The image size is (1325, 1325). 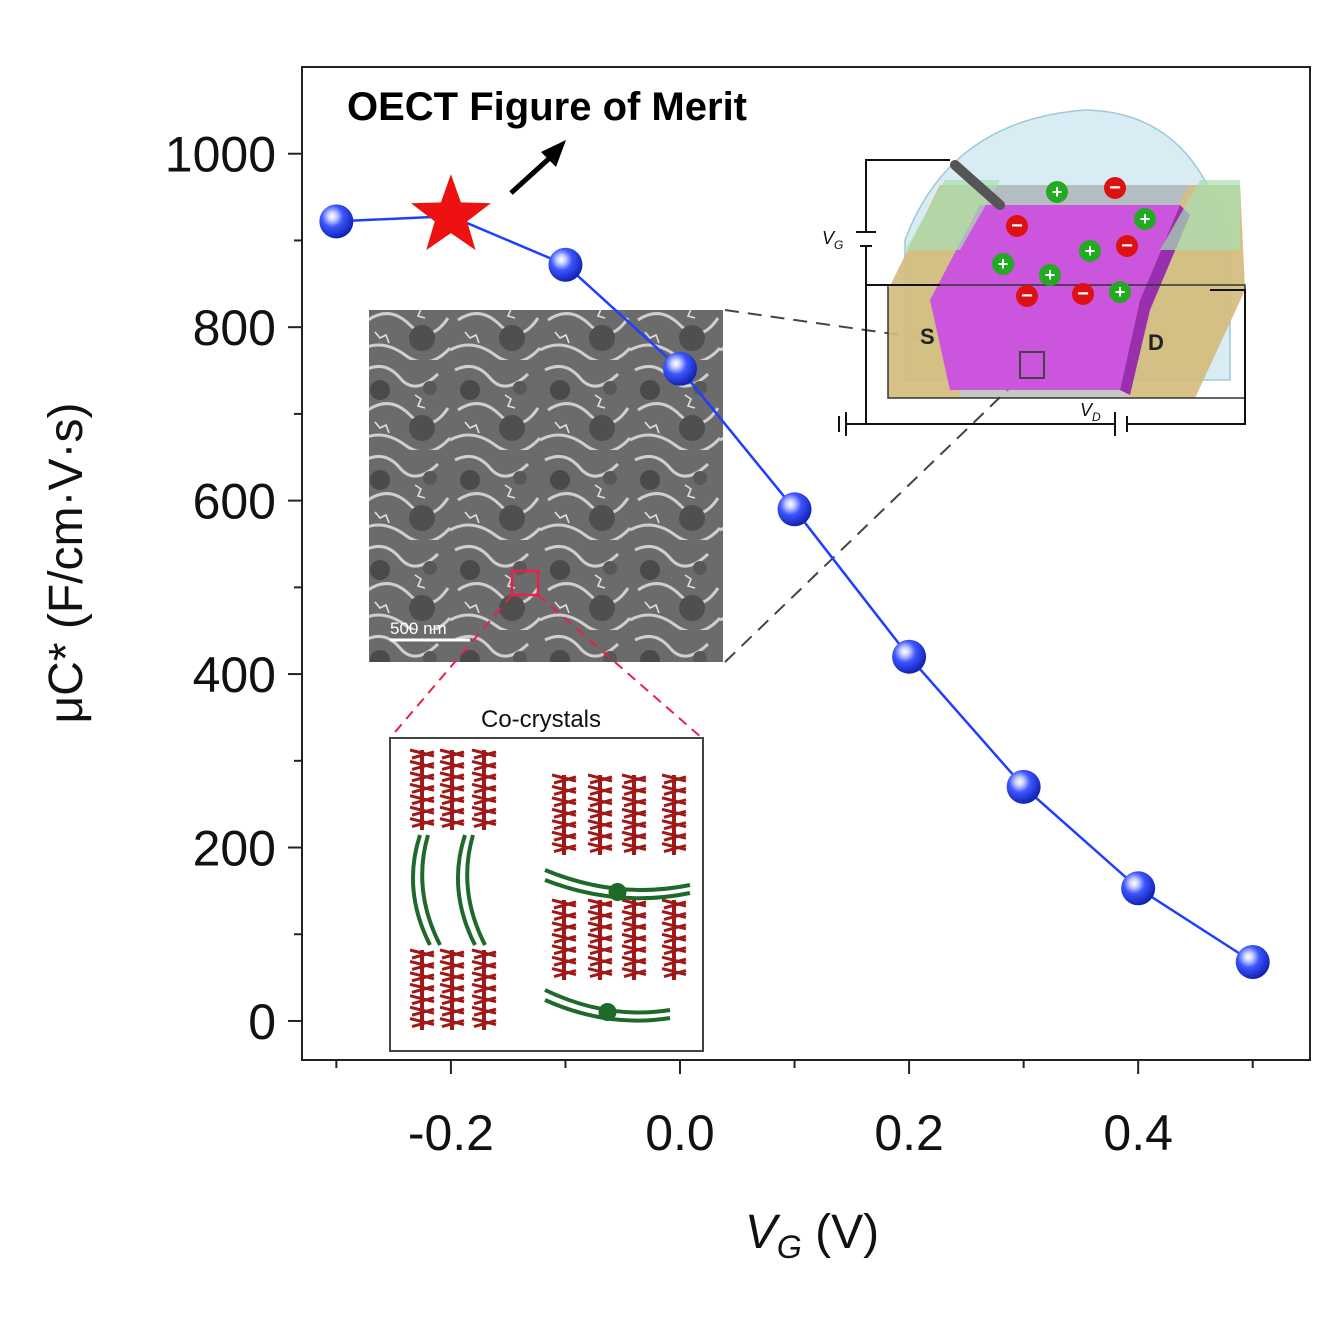 I want to click on cocrystal-inset: Co-crystals, so click(x=546, y=879).